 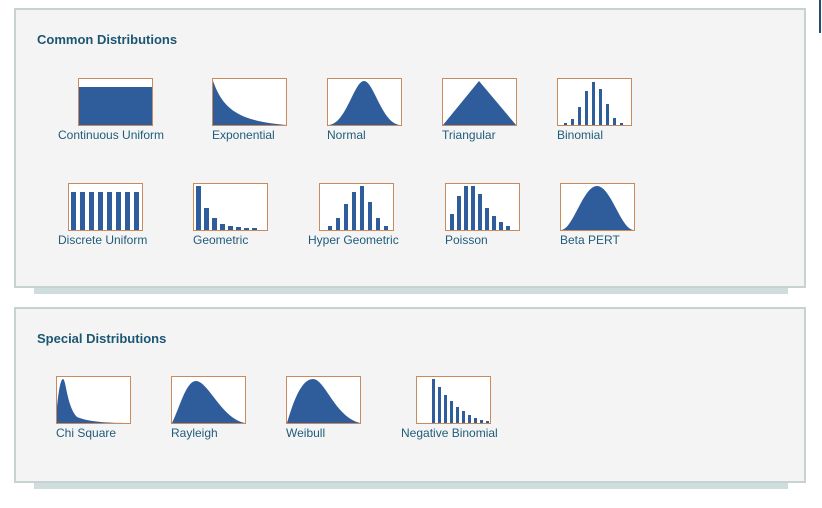 What do you see at coordinates (466, 240) in the screenshot?
I see `tile-label: Poisson` at bounding box center [466, 240].